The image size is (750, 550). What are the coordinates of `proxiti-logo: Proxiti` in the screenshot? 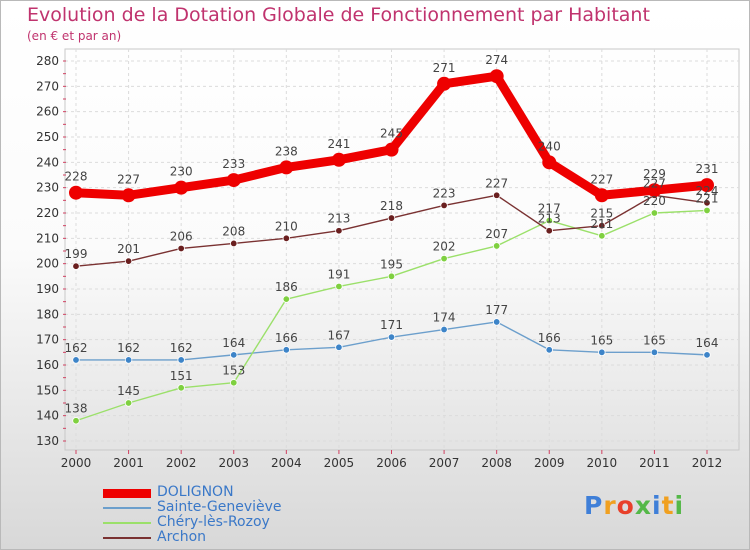 It's located at (634, 505).